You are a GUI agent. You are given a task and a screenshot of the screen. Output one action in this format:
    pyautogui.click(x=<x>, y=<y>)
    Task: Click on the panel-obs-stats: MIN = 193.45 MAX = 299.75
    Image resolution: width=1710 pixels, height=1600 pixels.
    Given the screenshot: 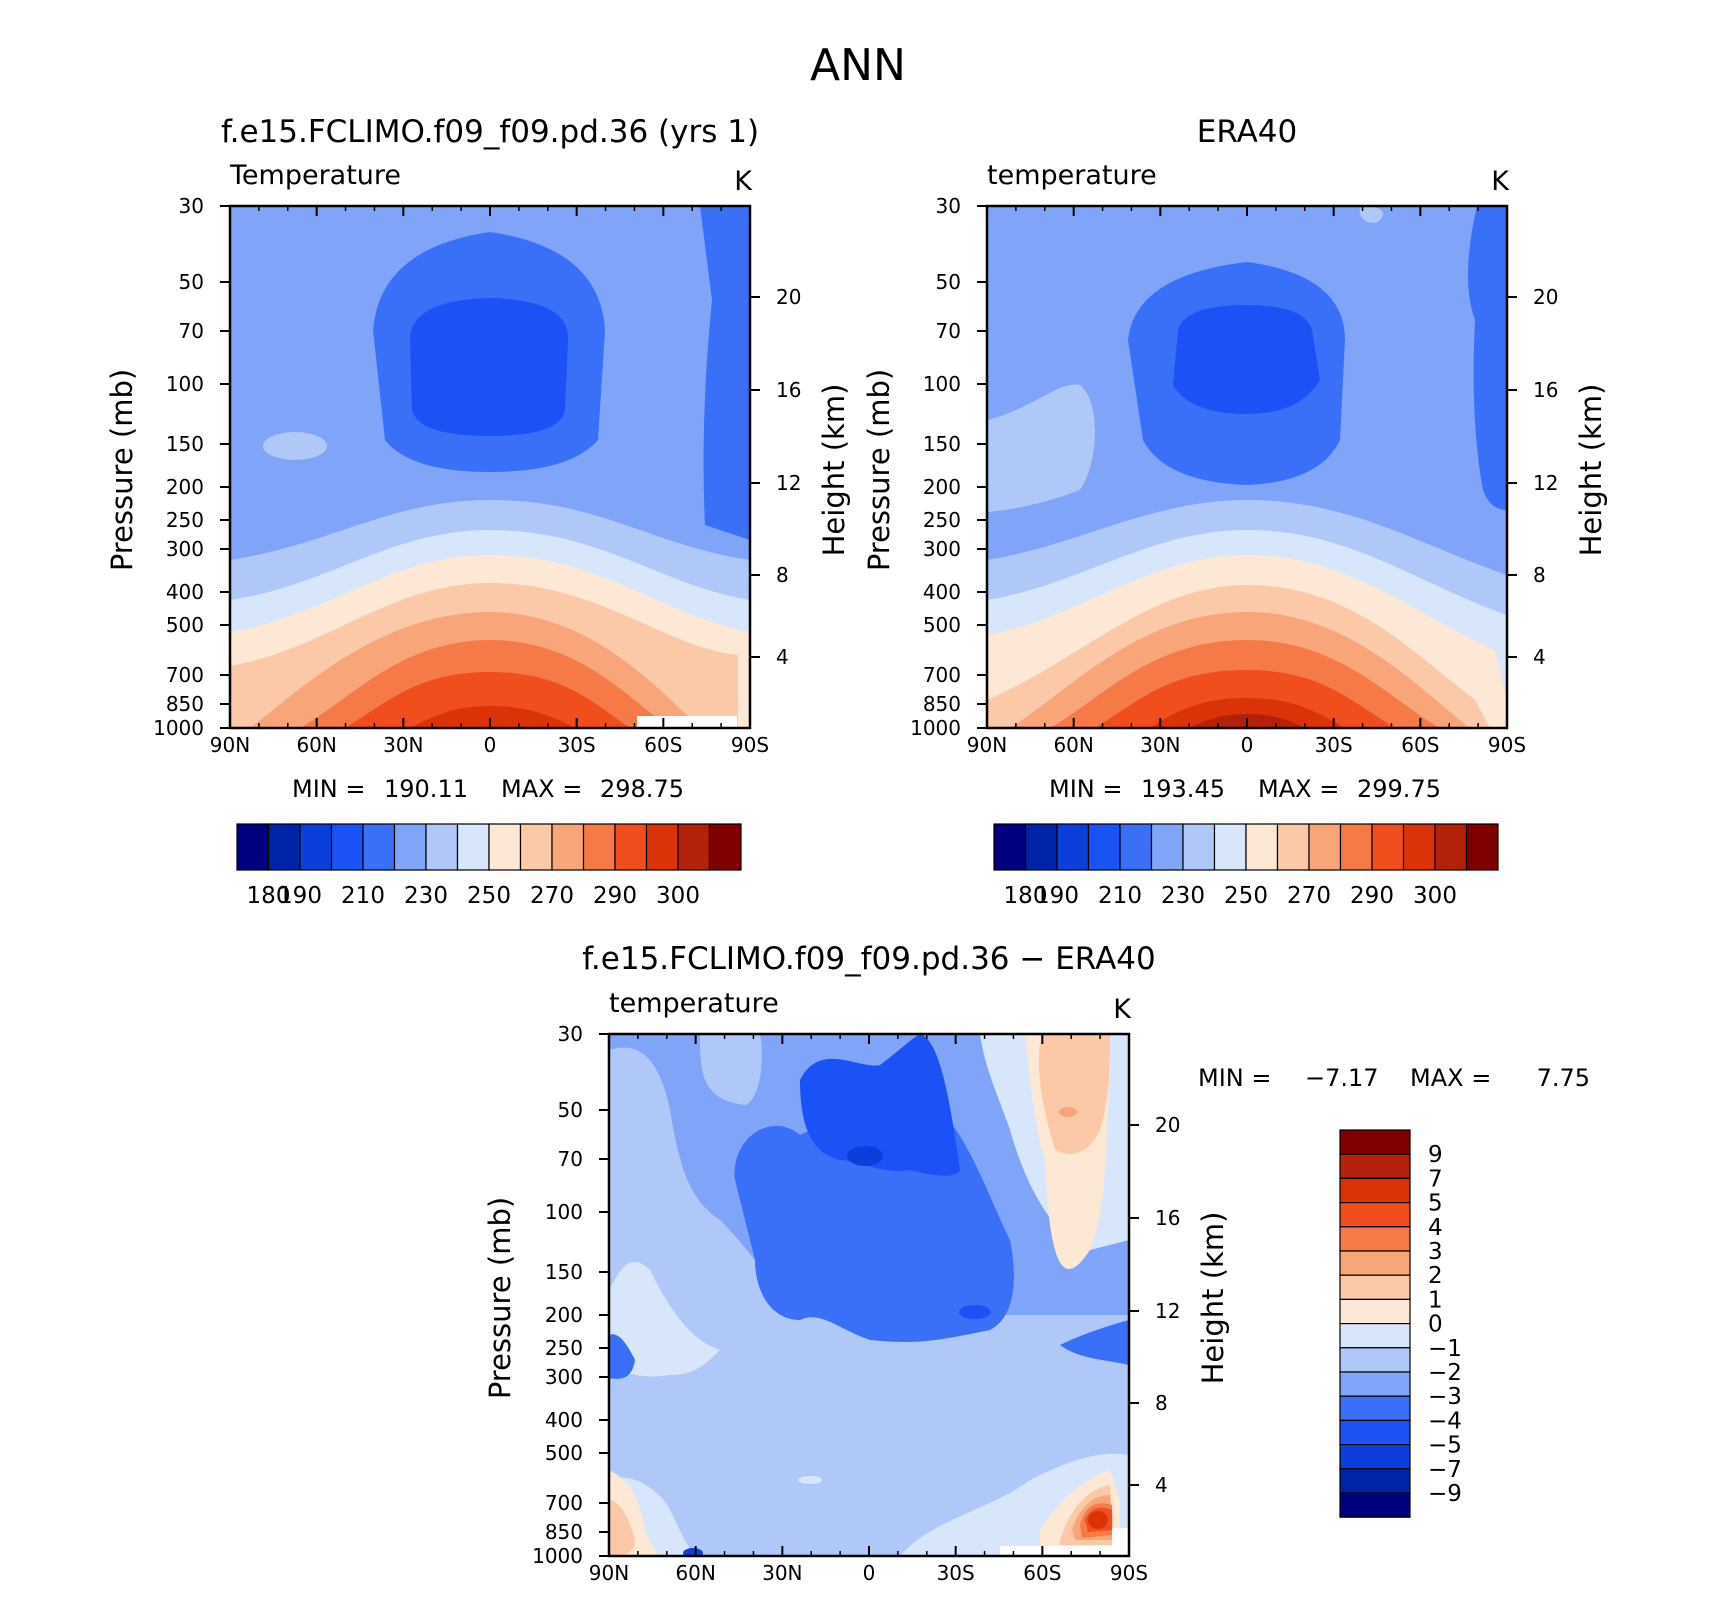 What is the action you would take?
    pyautogui.click(x=1245, y=789)
    